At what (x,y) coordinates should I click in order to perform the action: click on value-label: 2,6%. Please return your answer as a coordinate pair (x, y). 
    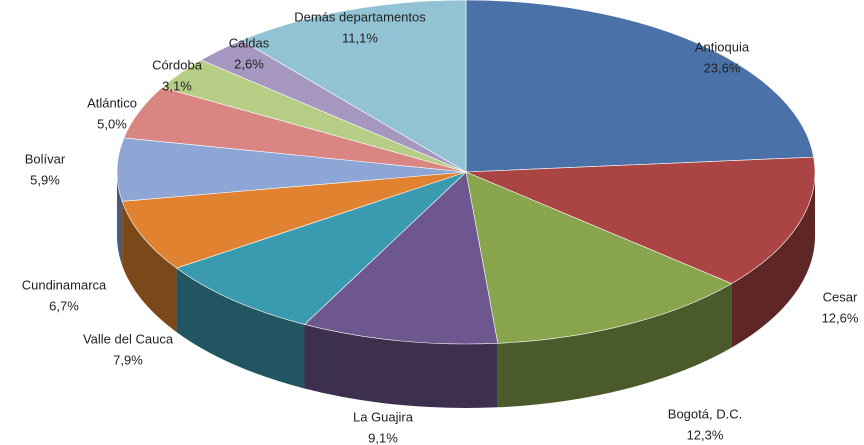
    Looking at the image, I should click on (249, 63).